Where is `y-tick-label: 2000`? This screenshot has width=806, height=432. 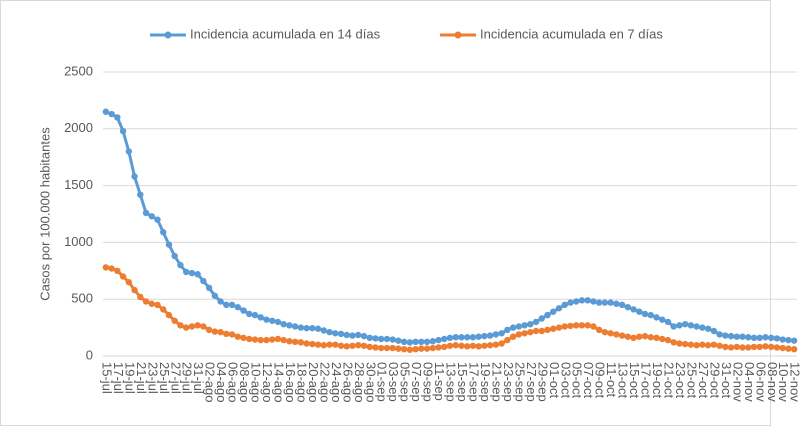 y-tick-label: 2000 is located at coordinates (78, 127).